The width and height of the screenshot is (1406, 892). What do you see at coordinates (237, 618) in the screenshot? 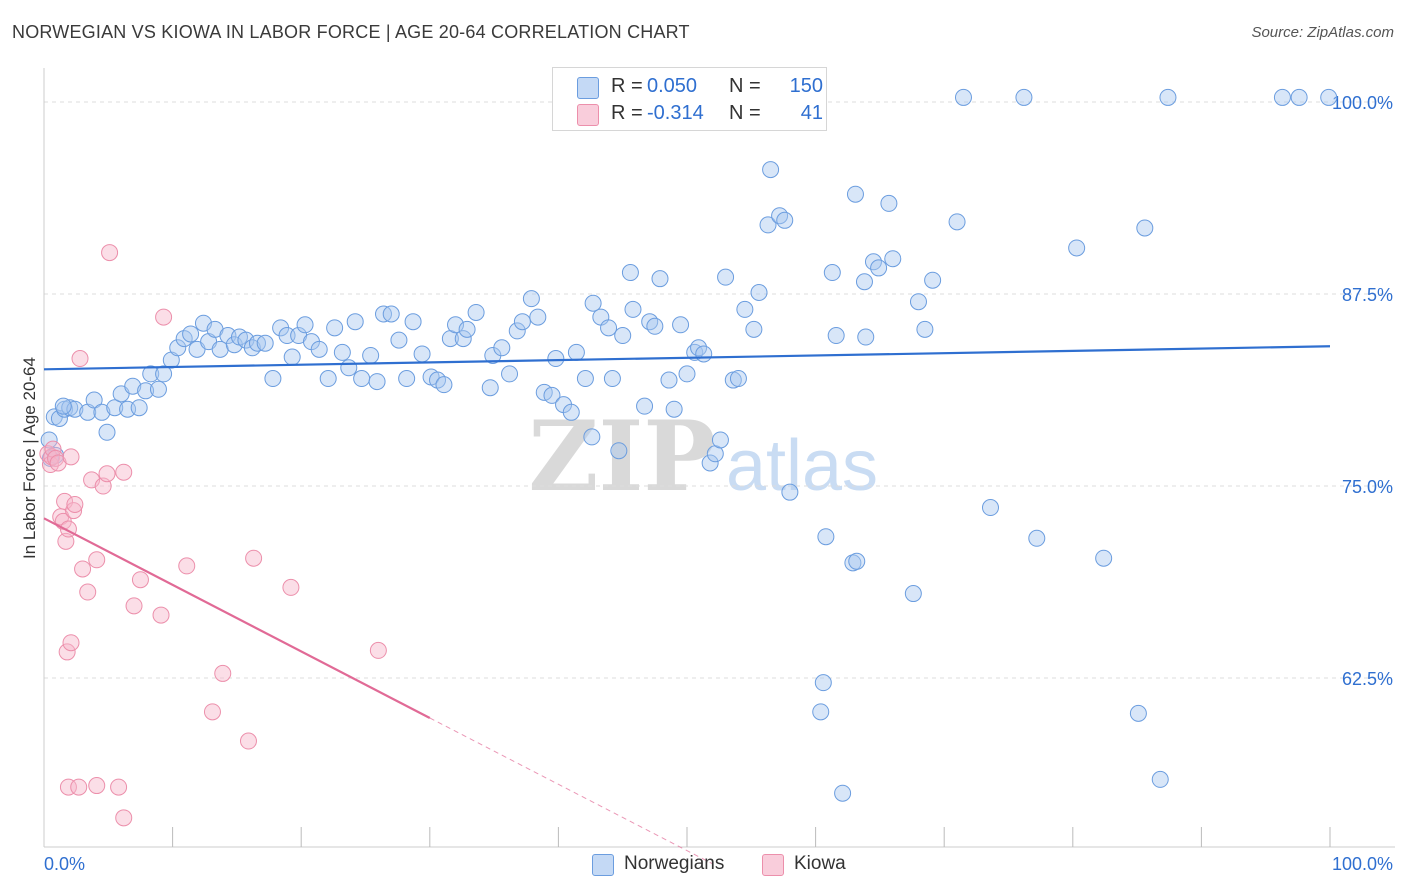
I see `kiowa-trend-line` at bounding box center [237, 618].